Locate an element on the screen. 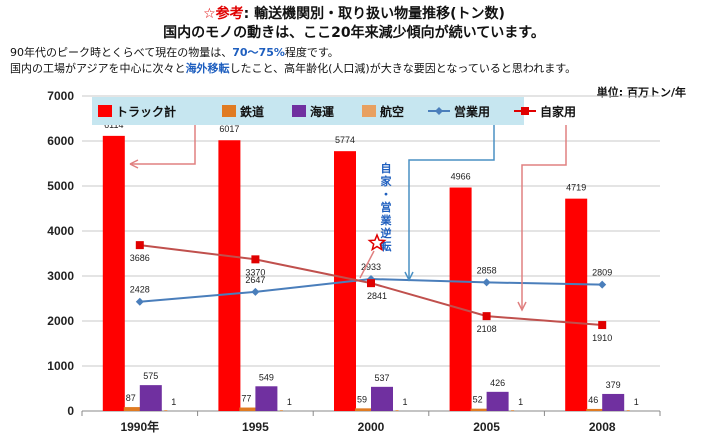 The width and height of the screenshot is (708, 442). y-tick-label: 0 is located at coordinates (70, 411).